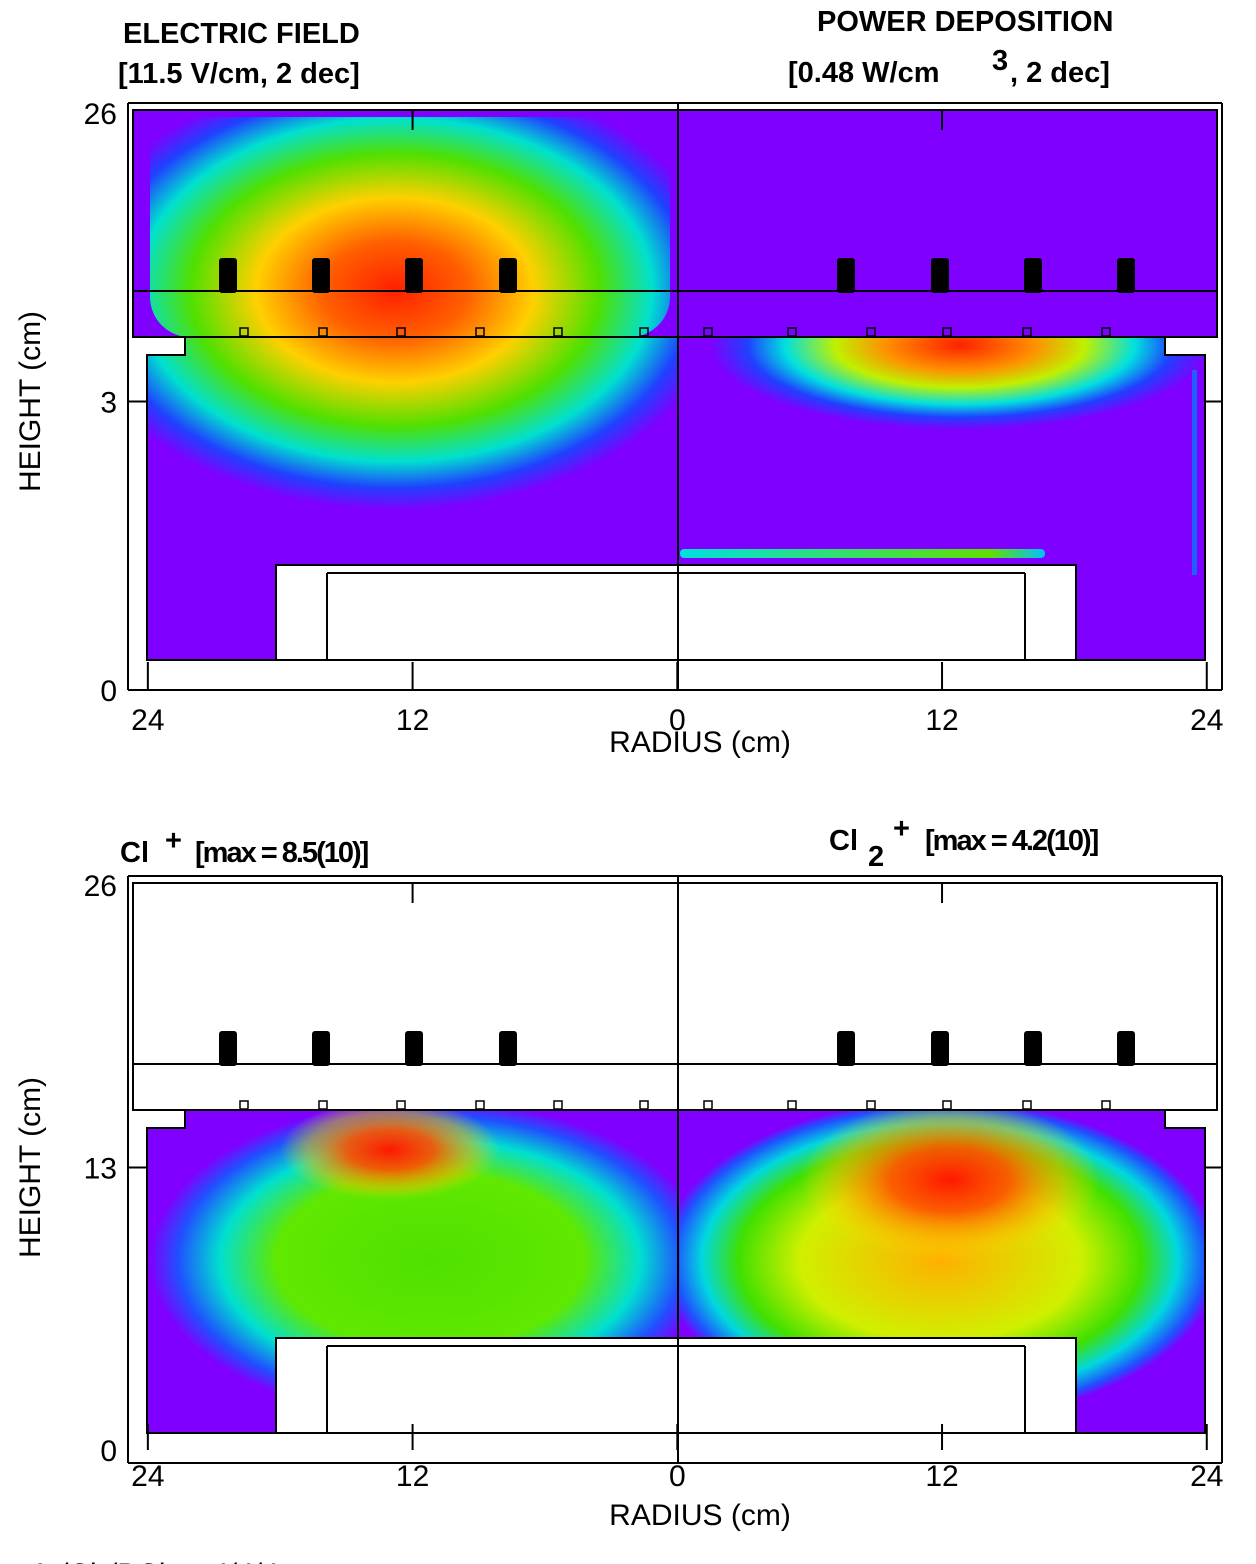  What do you see at coordinates (108, 403) in the screenshot?
I see `y-tick-label: 3` at bounding box center [108, 403].